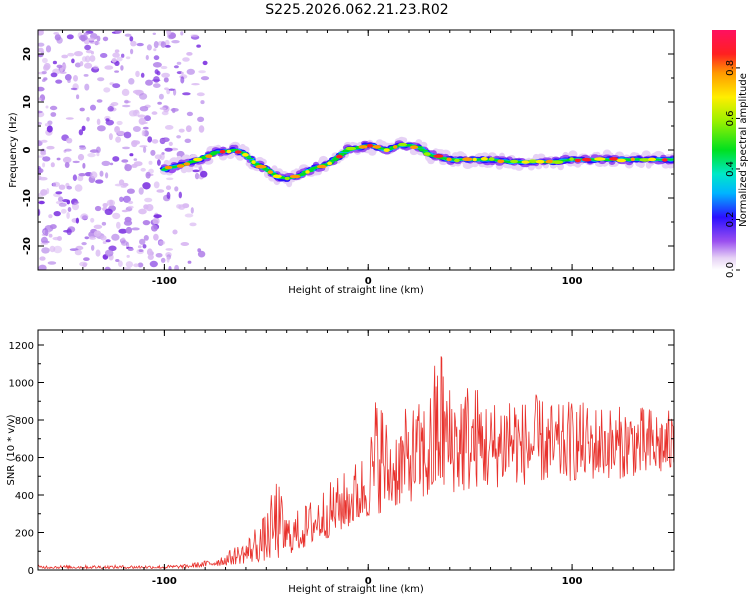  I want to click on x-tick-label: 0, so click(368, 281).